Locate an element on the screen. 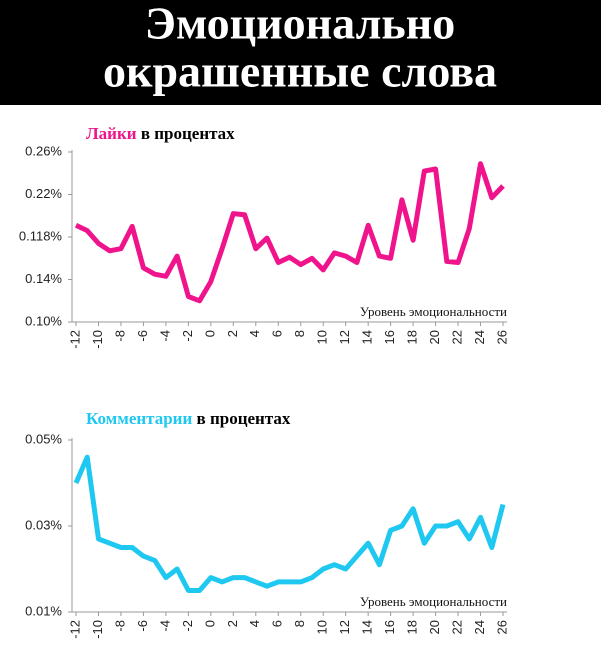  y-tick-label: 0.22% is located at coordinates (43, 193).